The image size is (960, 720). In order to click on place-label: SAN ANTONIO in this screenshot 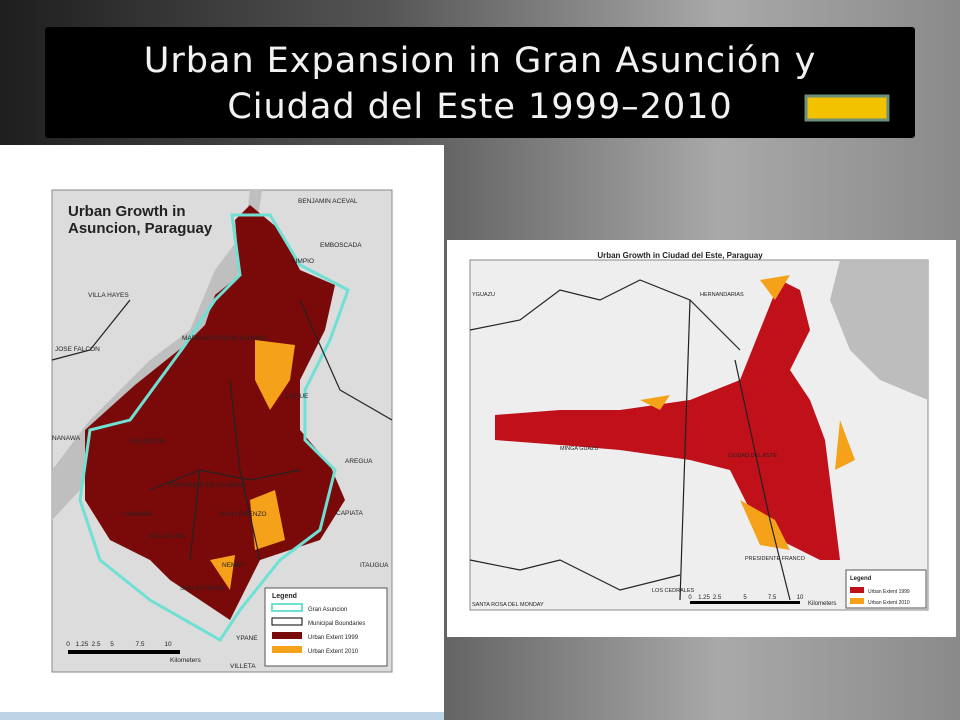, I will do `click(202, 588)`.